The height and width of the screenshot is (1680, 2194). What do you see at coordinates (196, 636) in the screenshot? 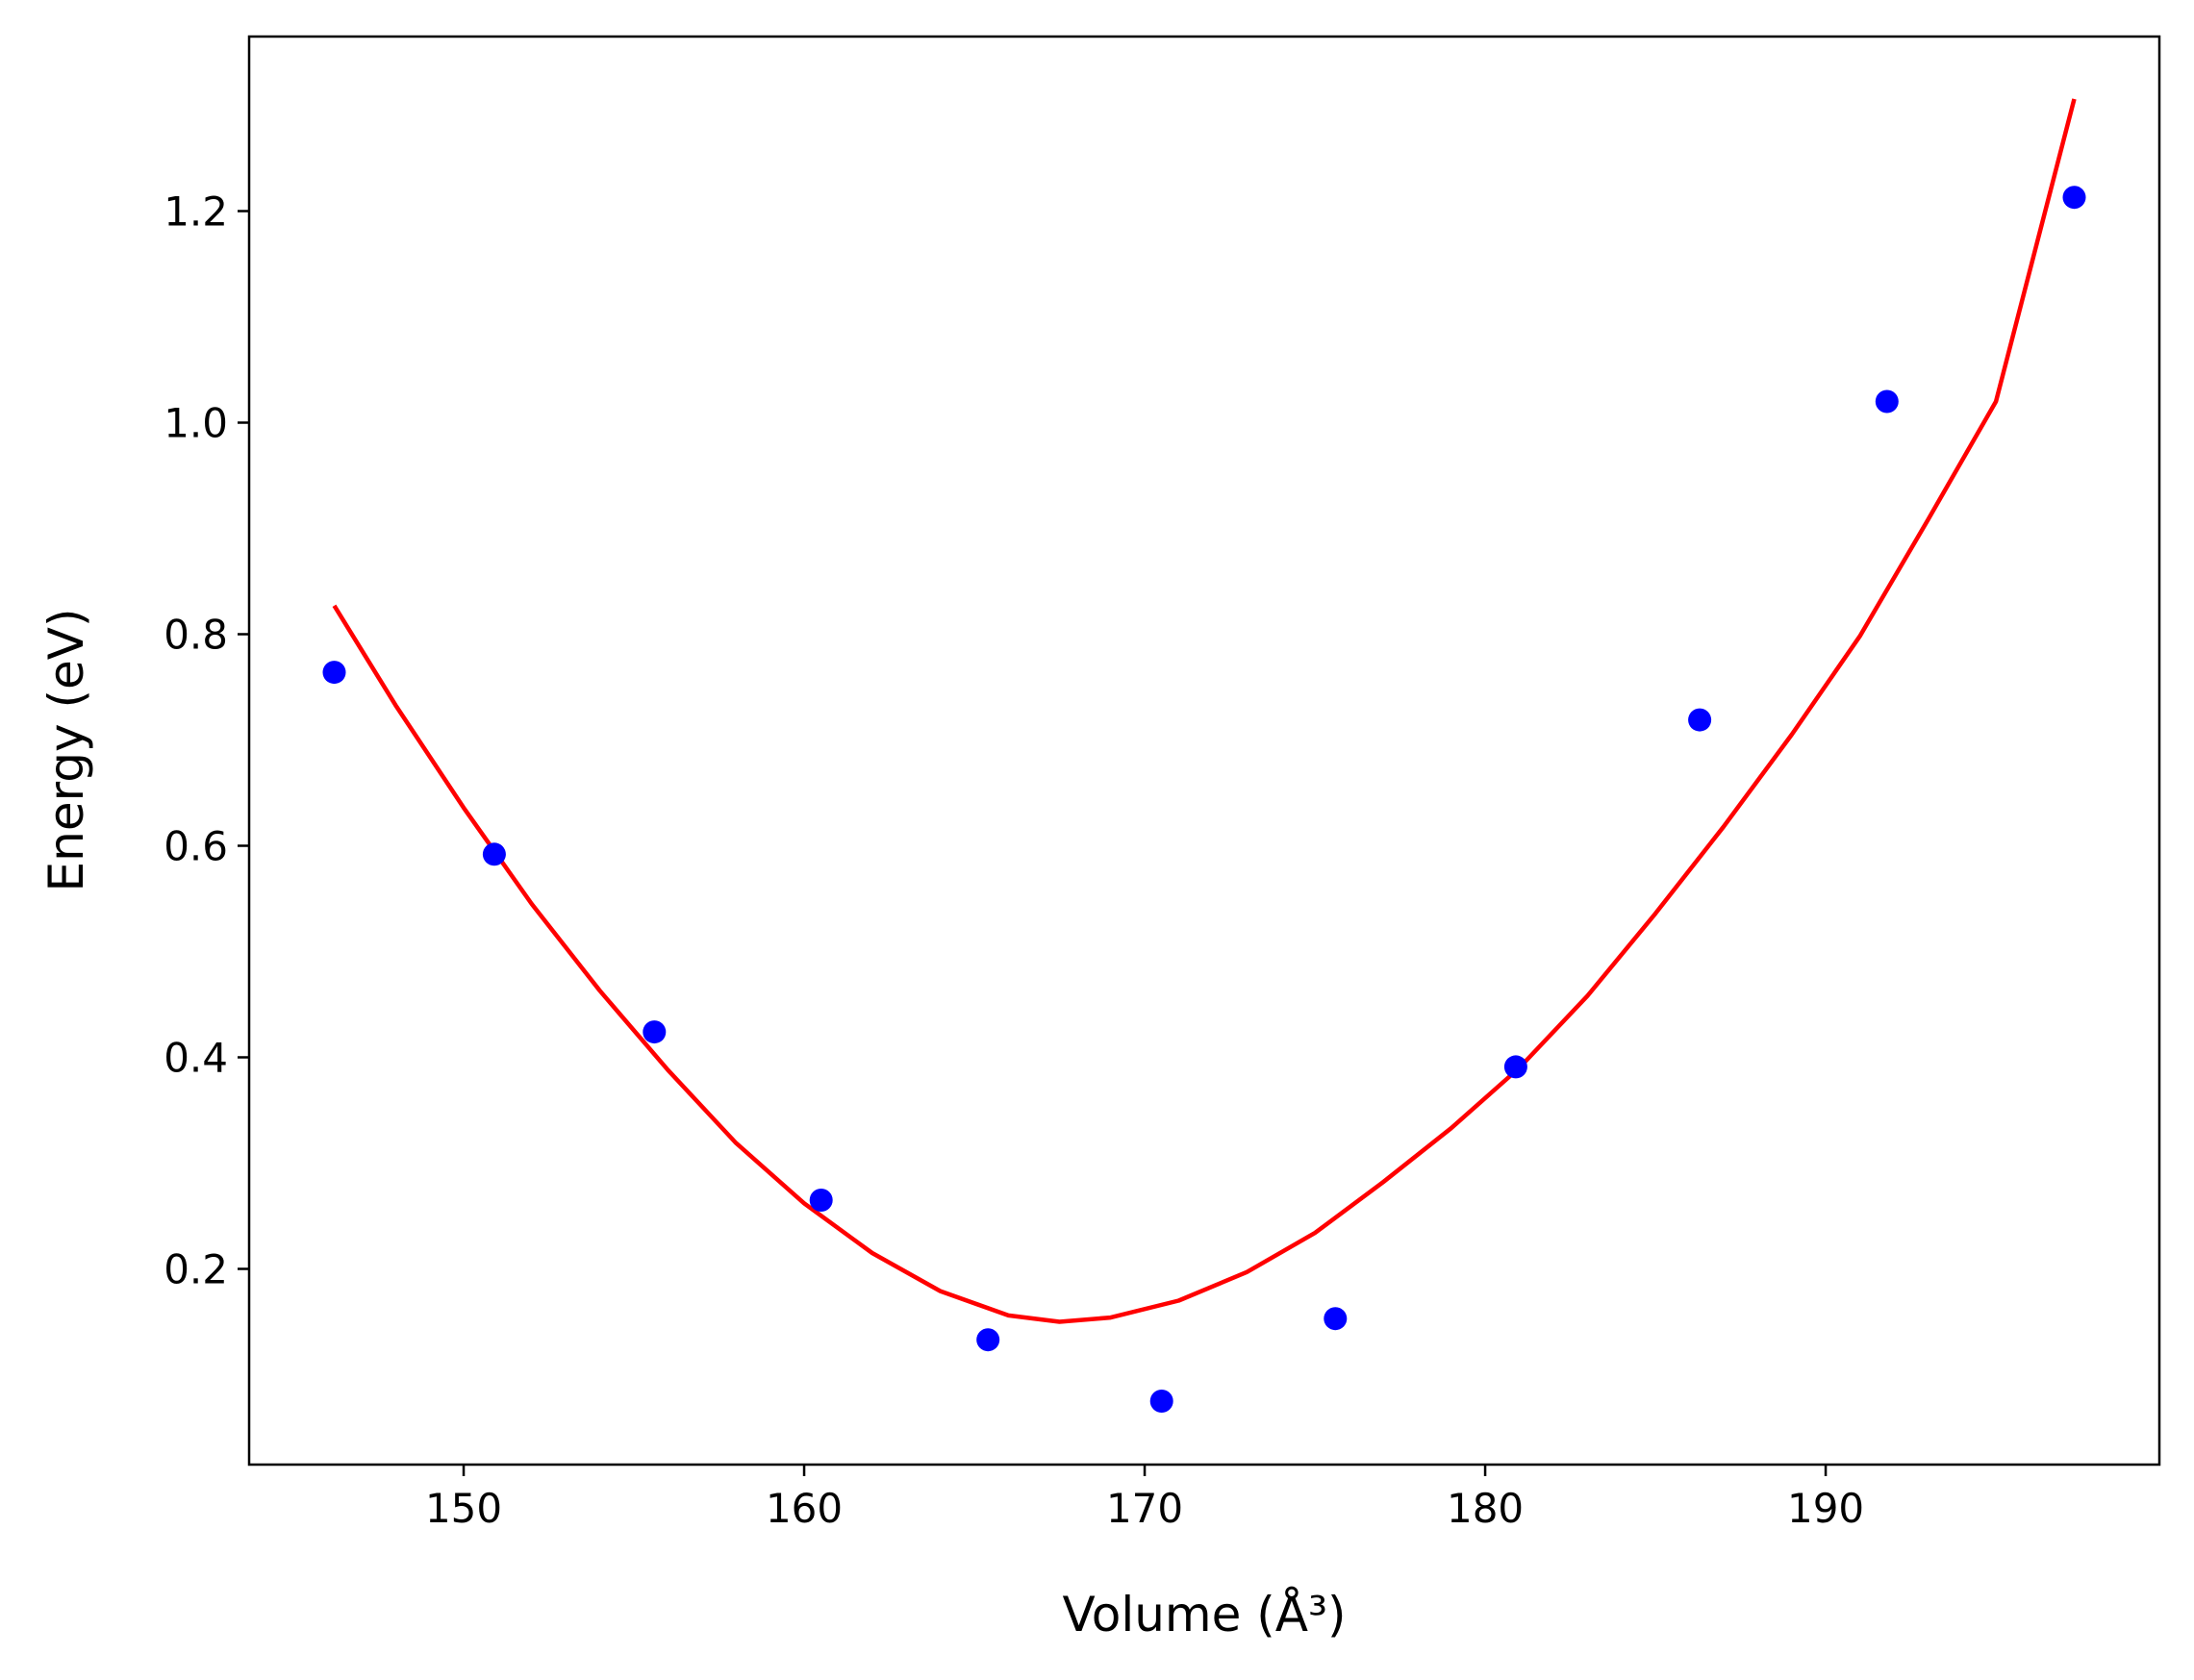
I see `y-tick-label: 0.8` at bounding box center [196, 636].